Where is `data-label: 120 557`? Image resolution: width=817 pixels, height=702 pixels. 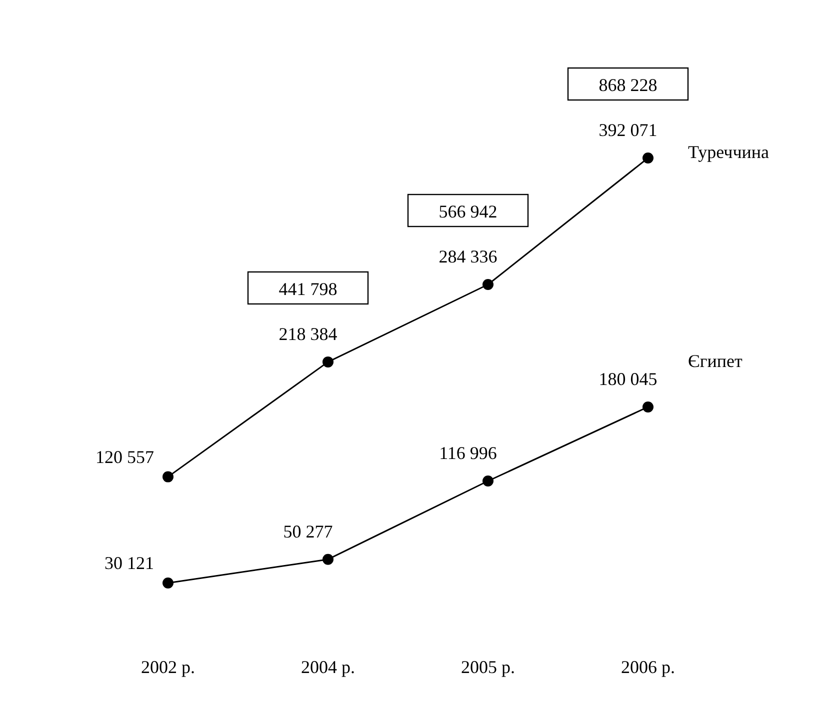
data-label: 120 557 is located at coordinates (125, 456).